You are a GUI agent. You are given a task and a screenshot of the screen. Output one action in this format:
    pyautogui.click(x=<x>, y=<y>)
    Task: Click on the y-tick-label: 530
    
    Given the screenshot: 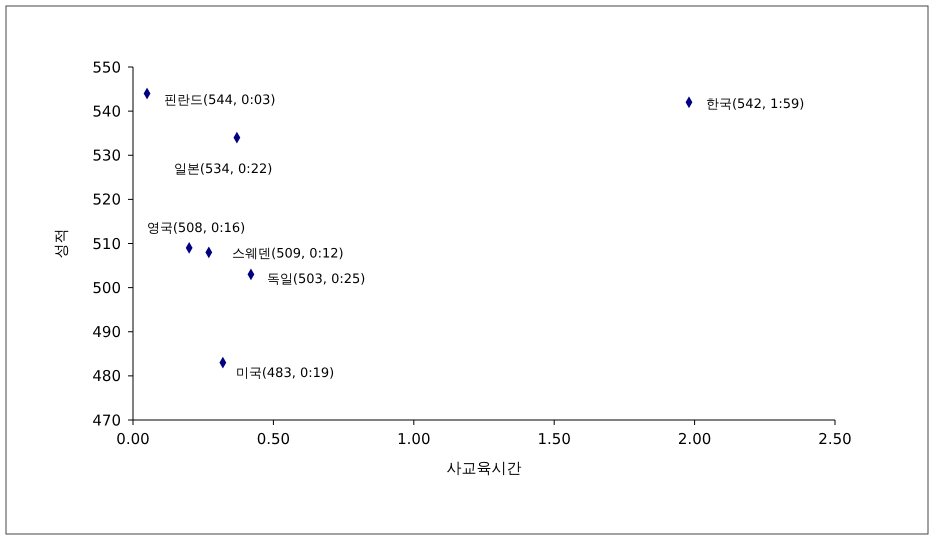 What is the action you would take?
    pyautogui.click(x=106, y=155)
    